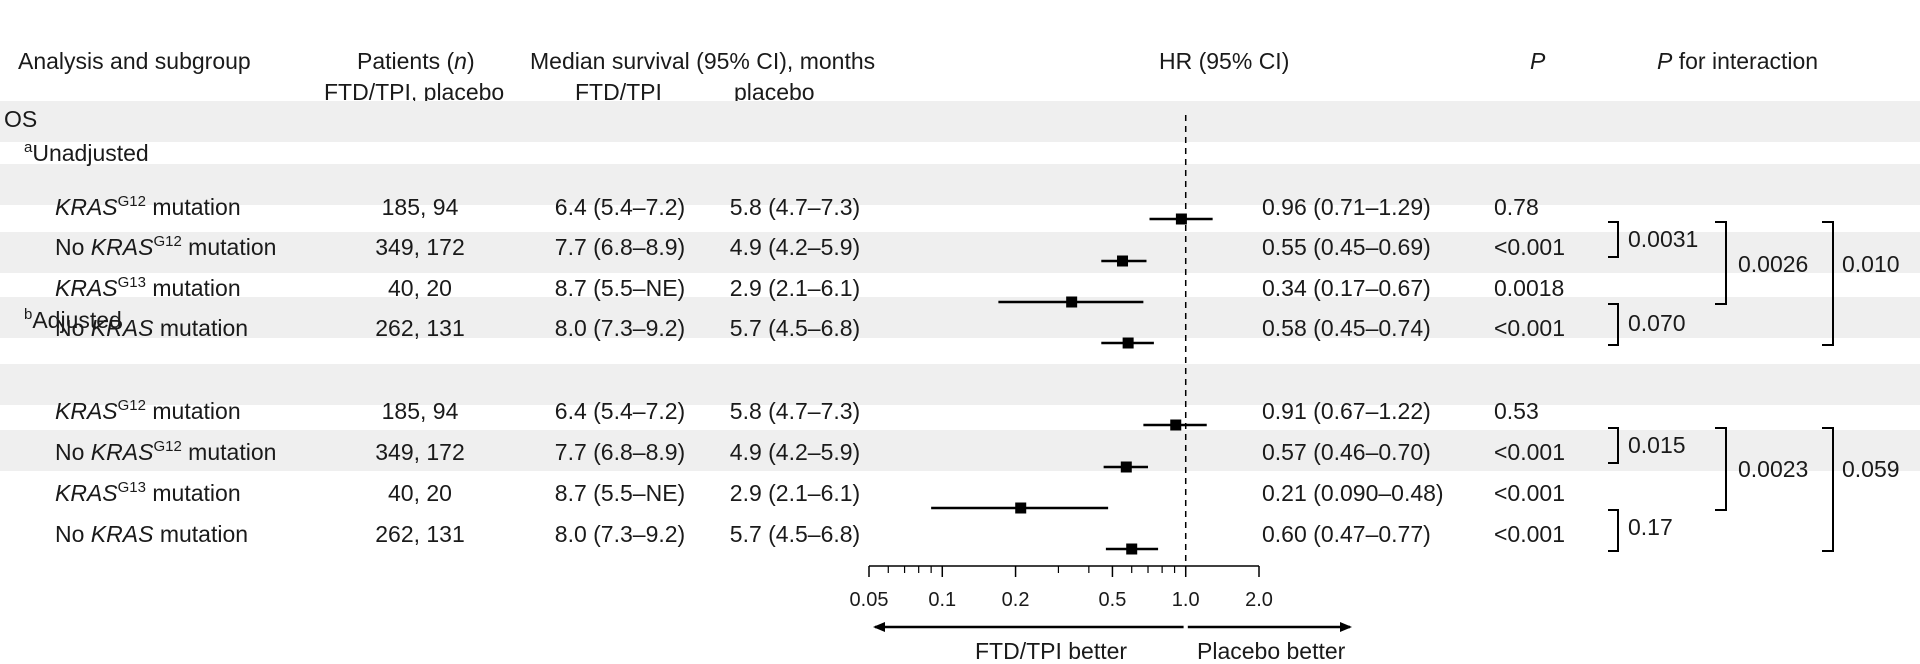 This screenshot has width=1920, height=664. Describe the element at coordinates (1346, 452) in the screenshot. I see `row-hr-text: 0.57 (0.46–0.70)` at that location.